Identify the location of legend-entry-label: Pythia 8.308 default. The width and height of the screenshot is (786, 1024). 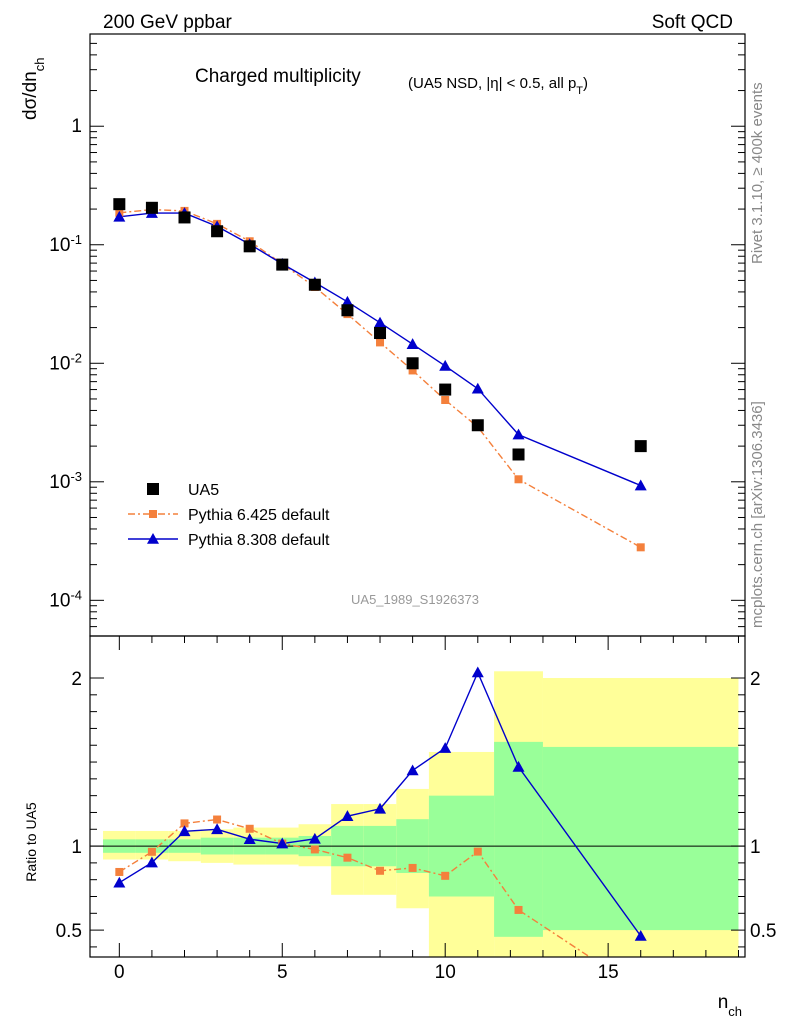
(259, 540).